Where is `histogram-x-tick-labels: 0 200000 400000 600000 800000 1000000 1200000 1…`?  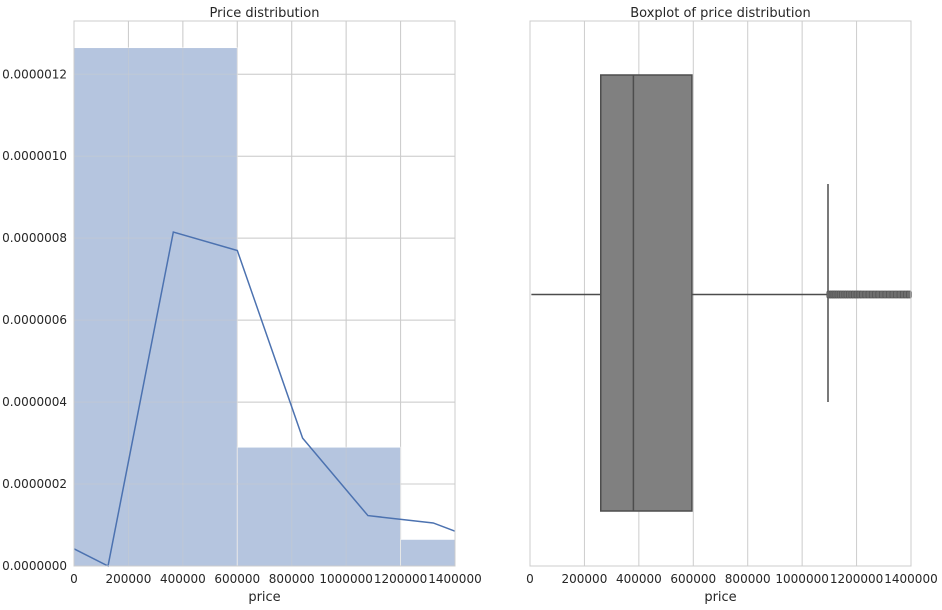
histogram-x-tick-labels: 0 200000 400000 600000 800000 1000000 1200000 1… is located at coordinates (276, 579).